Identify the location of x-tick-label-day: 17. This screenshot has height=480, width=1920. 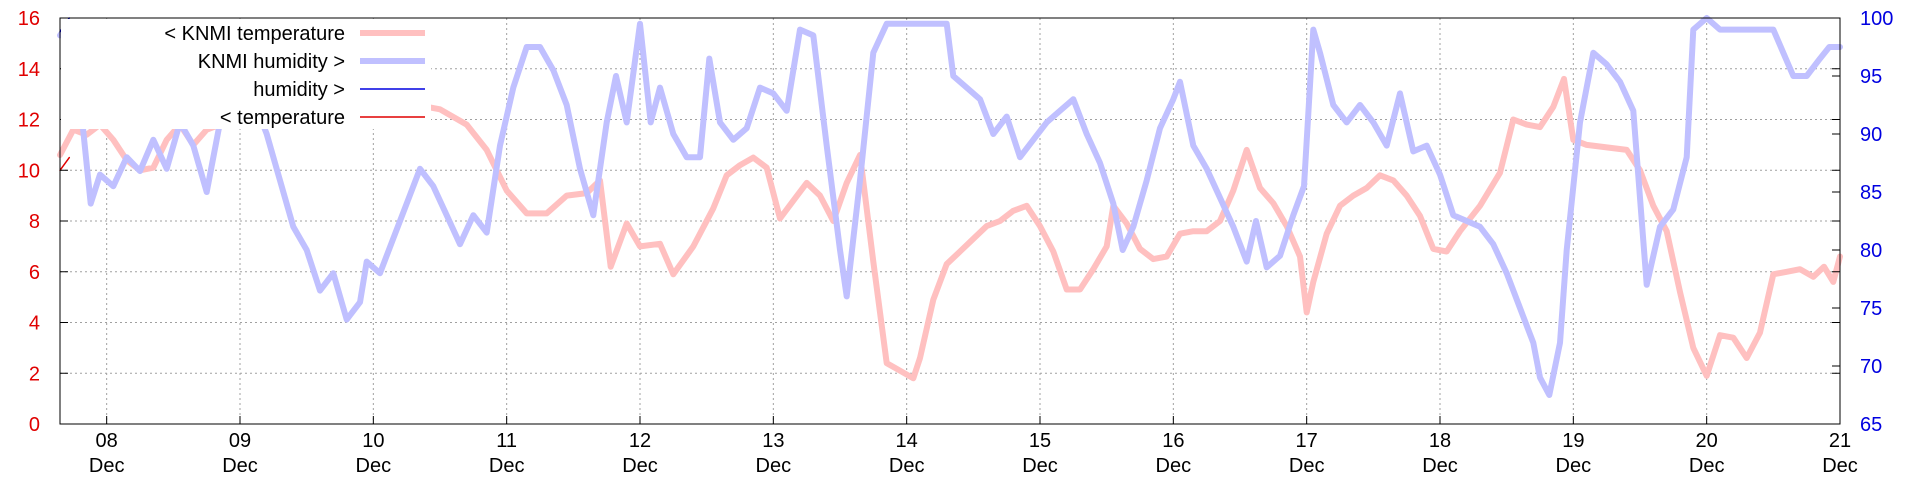
(1307, 441).